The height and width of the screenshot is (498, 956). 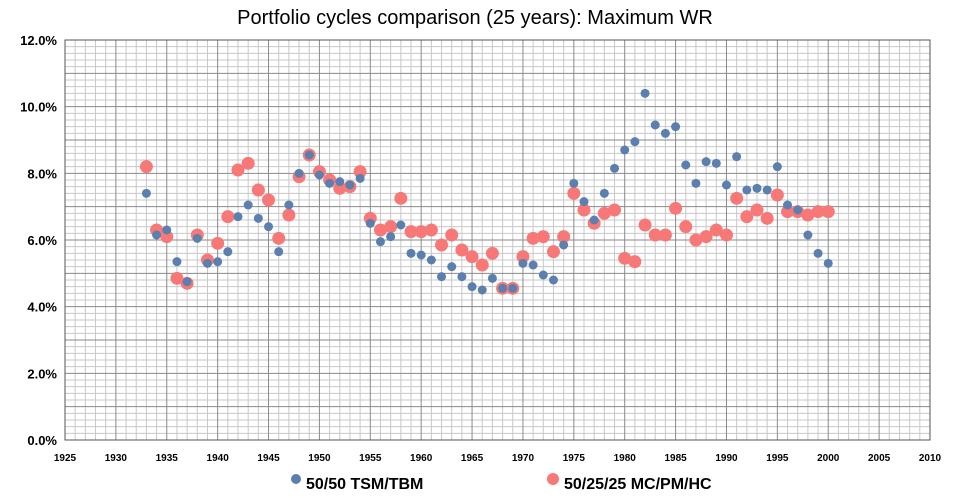 What do you see at coordinates (364, 484) in the screenshot?
I see `legend-label-tsm-tbm: 50/50 TSM/TBM` at bounding box center [364, 484].